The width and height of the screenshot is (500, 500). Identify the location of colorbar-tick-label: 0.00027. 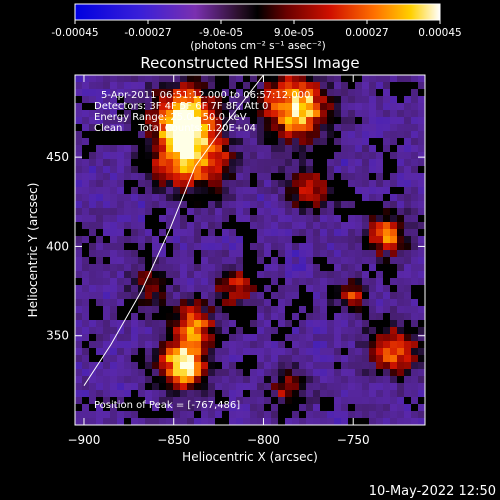
(366, 33).